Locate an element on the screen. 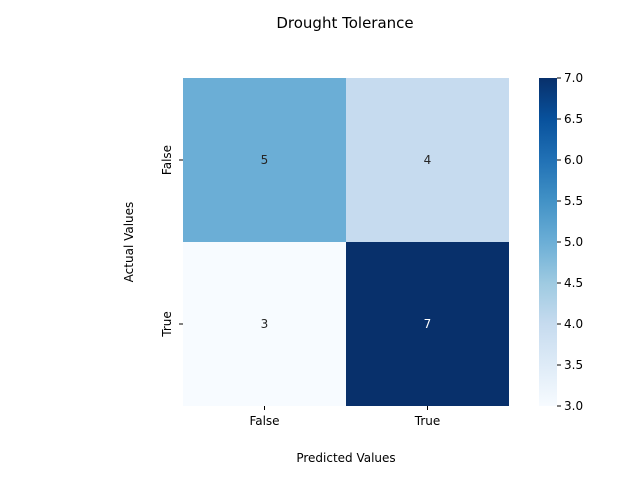  colorbar-gradient is located at coordinates (548, 242).